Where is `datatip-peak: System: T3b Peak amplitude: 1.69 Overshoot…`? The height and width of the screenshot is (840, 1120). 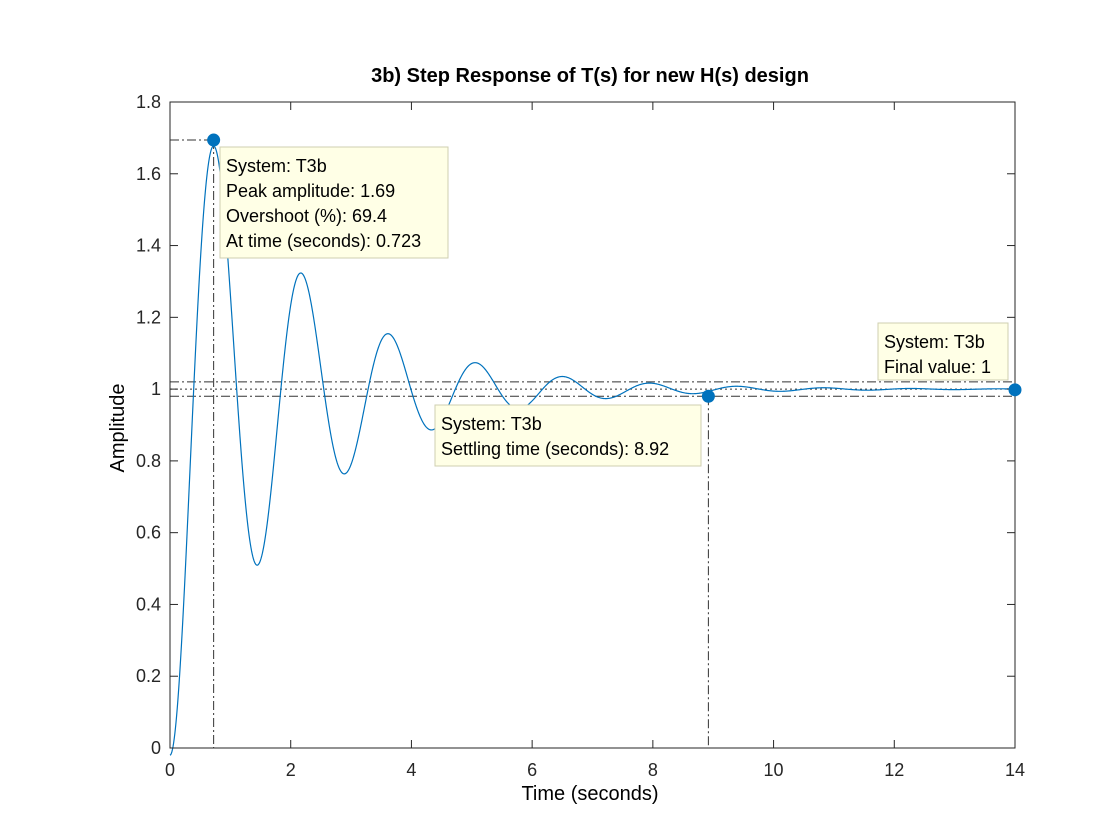 datatip-peak: System: T3b Peak amplitude: 1.69 Overshoot… is located at coordinates (334, 202).